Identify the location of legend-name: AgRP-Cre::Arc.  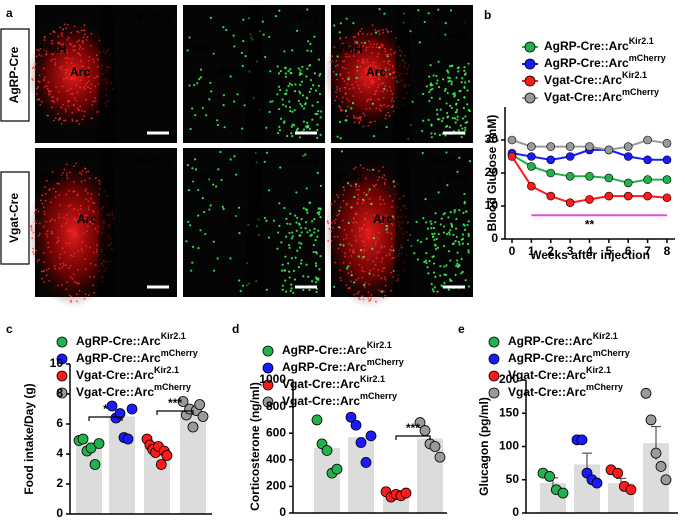
(550, 341).